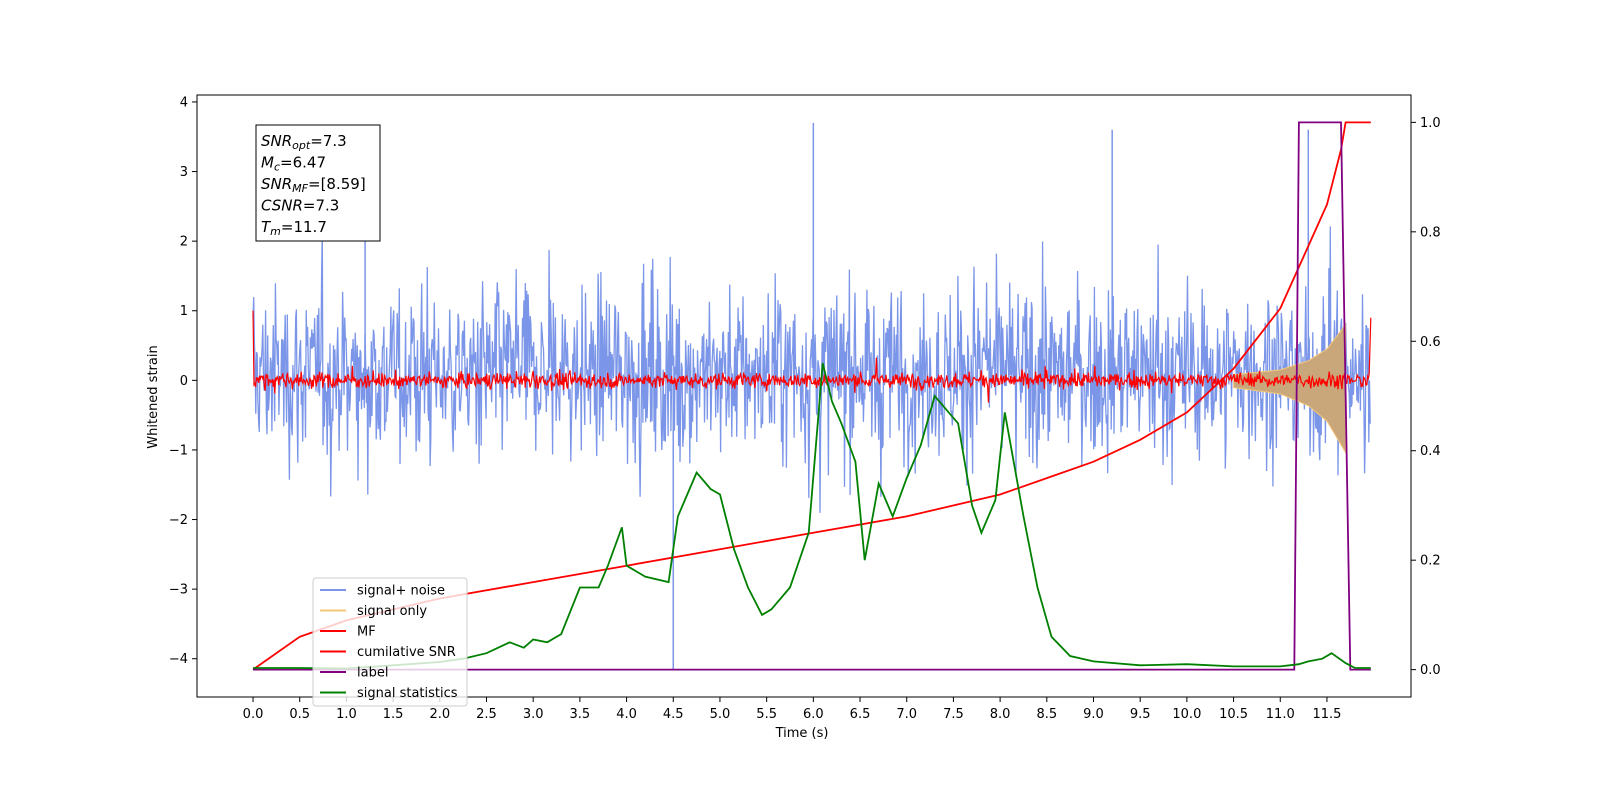 This screenshot has width=1600, height=800. Describe the element at coordinates (313, 185) in the screenshot. I see `annotation-line: SNRMF=[8.59]` at that location.